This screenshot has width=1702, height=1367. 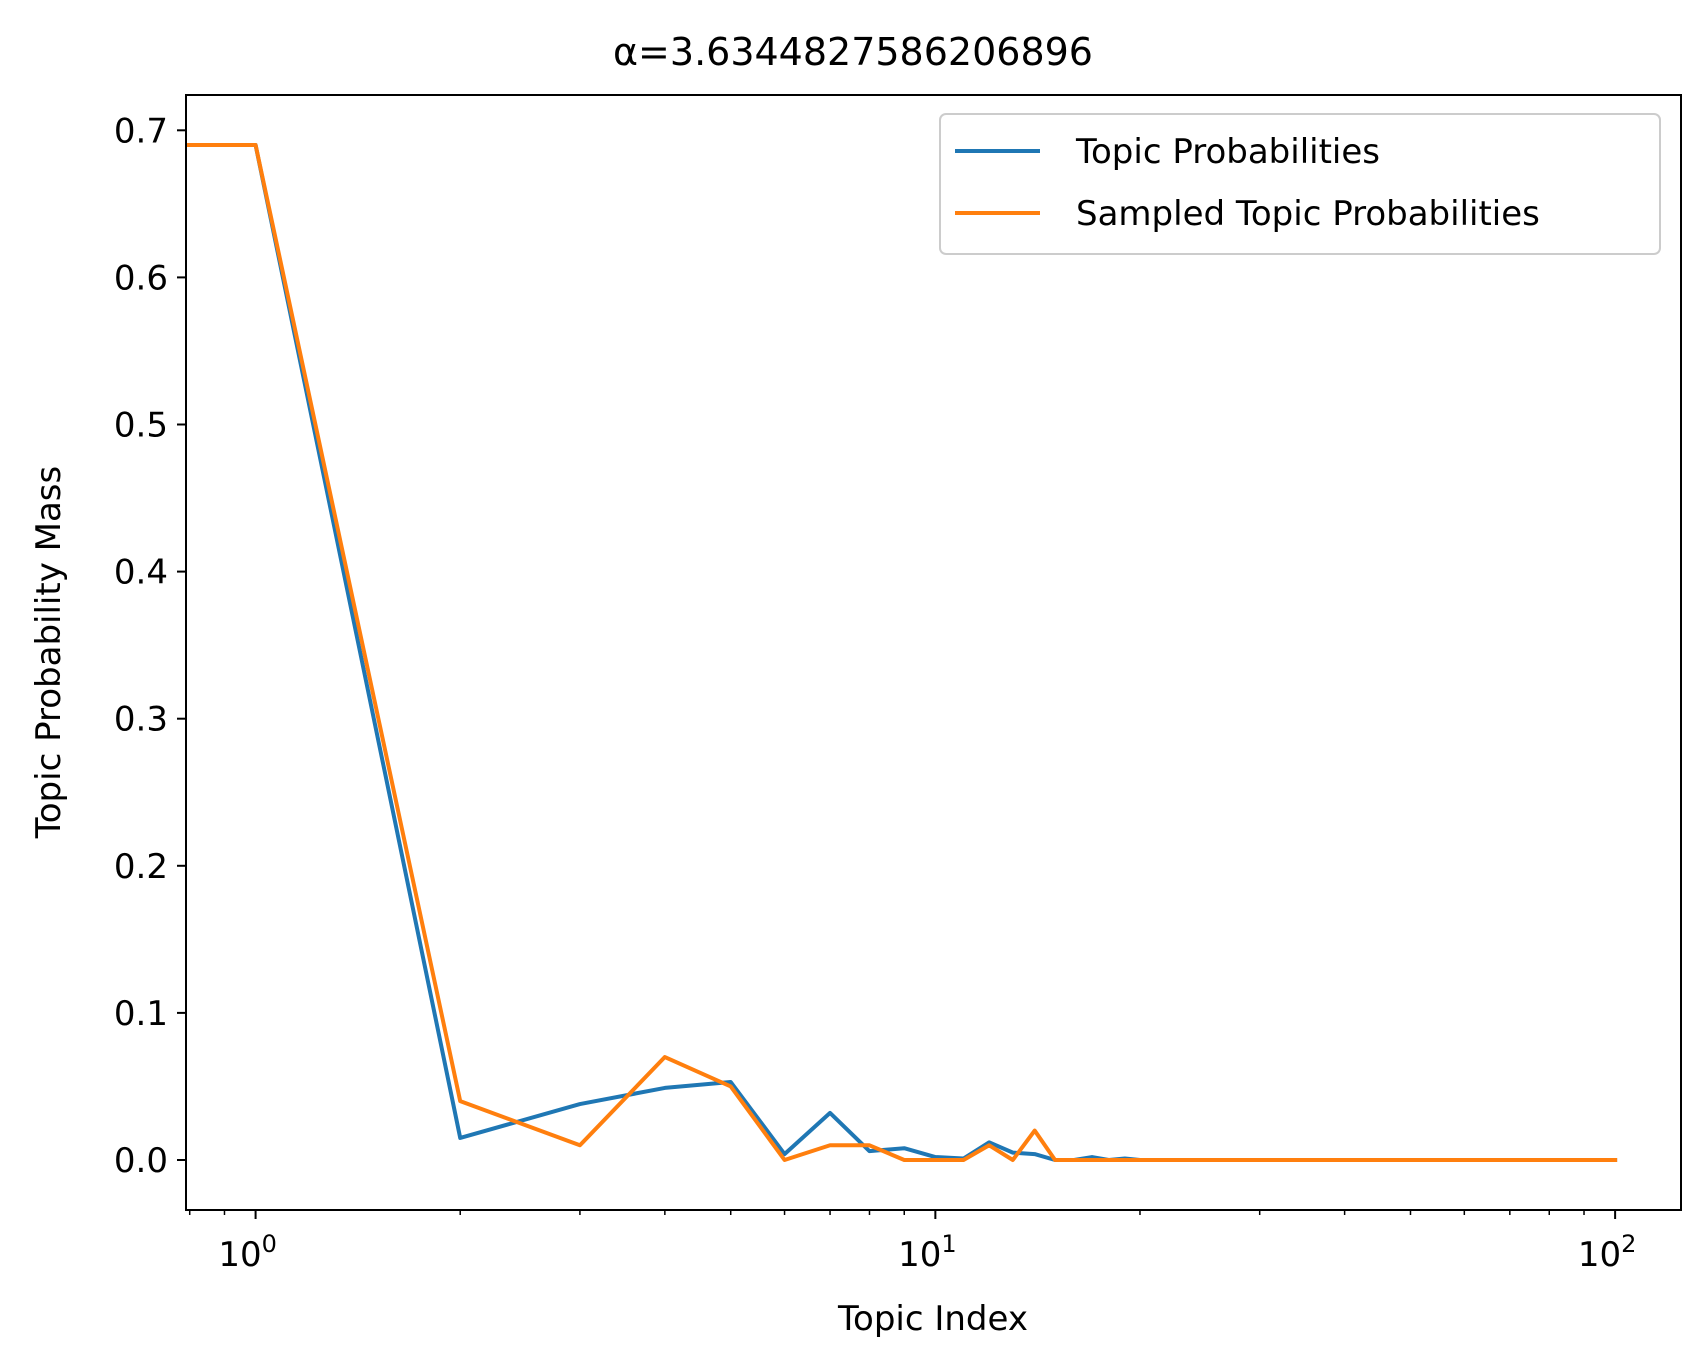 What do you see at coordinates (49, 652) in the screenshot?
I see `y-axis-label: Topic Probability Mass` at bounding box center [49, 652].